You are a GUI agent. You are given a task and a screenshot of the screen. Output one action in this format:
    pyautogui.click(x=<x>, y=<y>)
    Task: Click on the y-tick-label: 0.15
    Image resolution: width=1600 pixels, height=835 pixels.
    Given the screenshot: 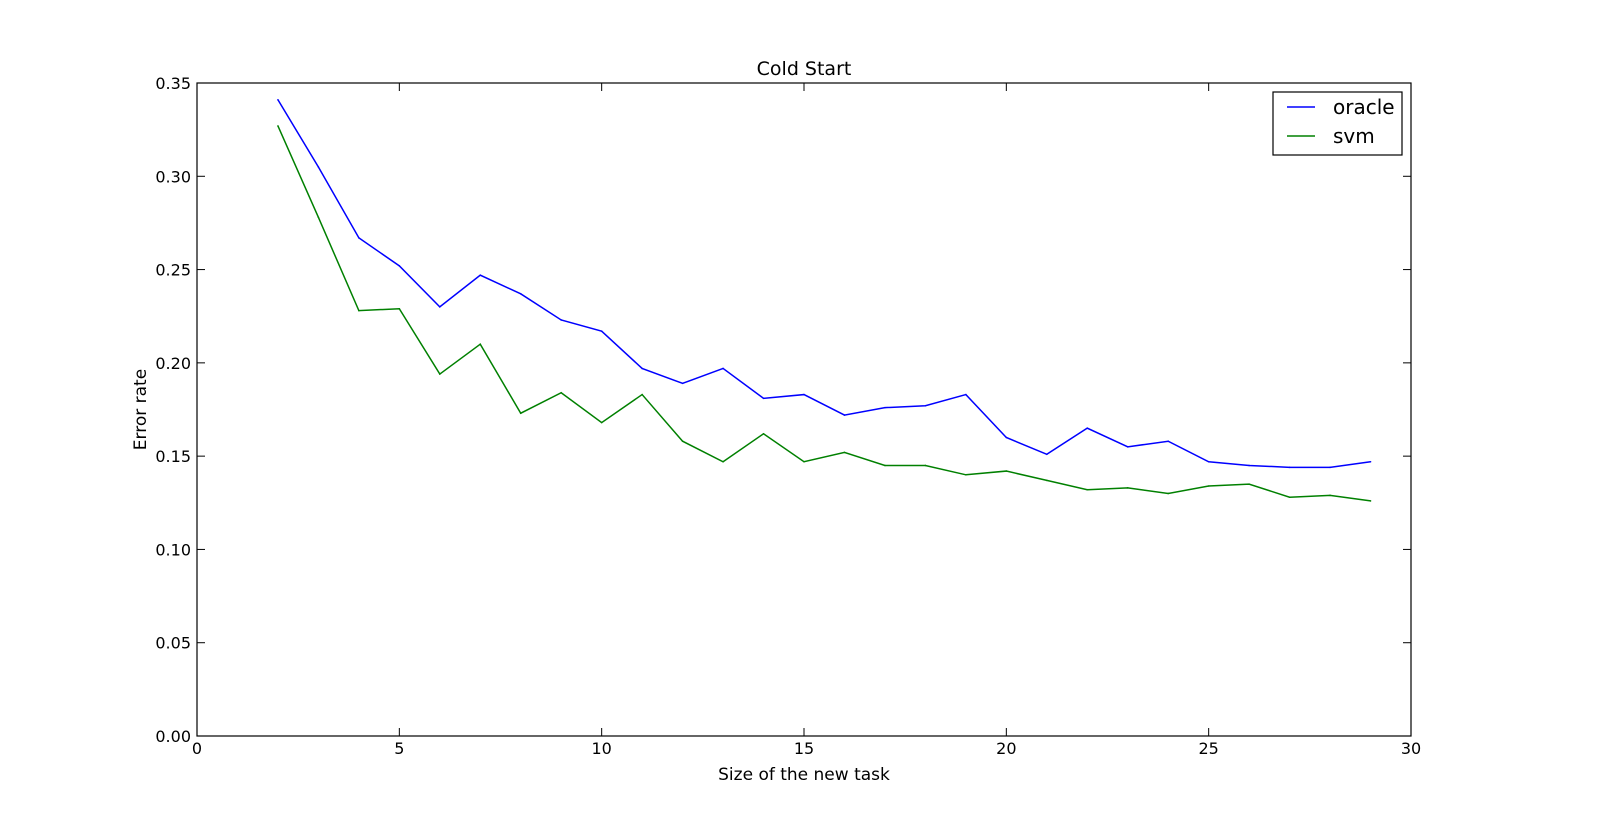 What is the action you would take?
    pyautogui.click(x=173, y=456)
    